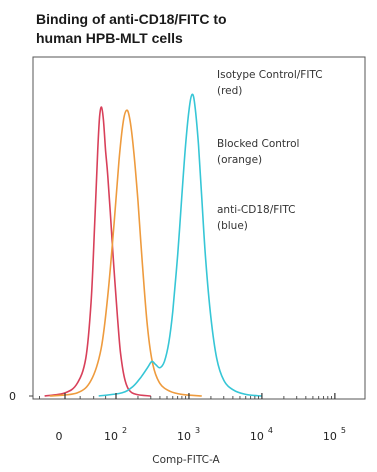  I want to click on x-tick-label: 10 5, so click(334, 434).